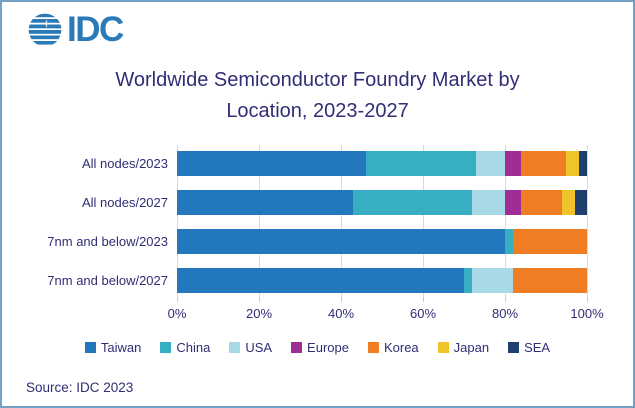  Describe the element at coordinates (505, 313) in the screenshot. I see `x-tick-label: 80%` at that location.